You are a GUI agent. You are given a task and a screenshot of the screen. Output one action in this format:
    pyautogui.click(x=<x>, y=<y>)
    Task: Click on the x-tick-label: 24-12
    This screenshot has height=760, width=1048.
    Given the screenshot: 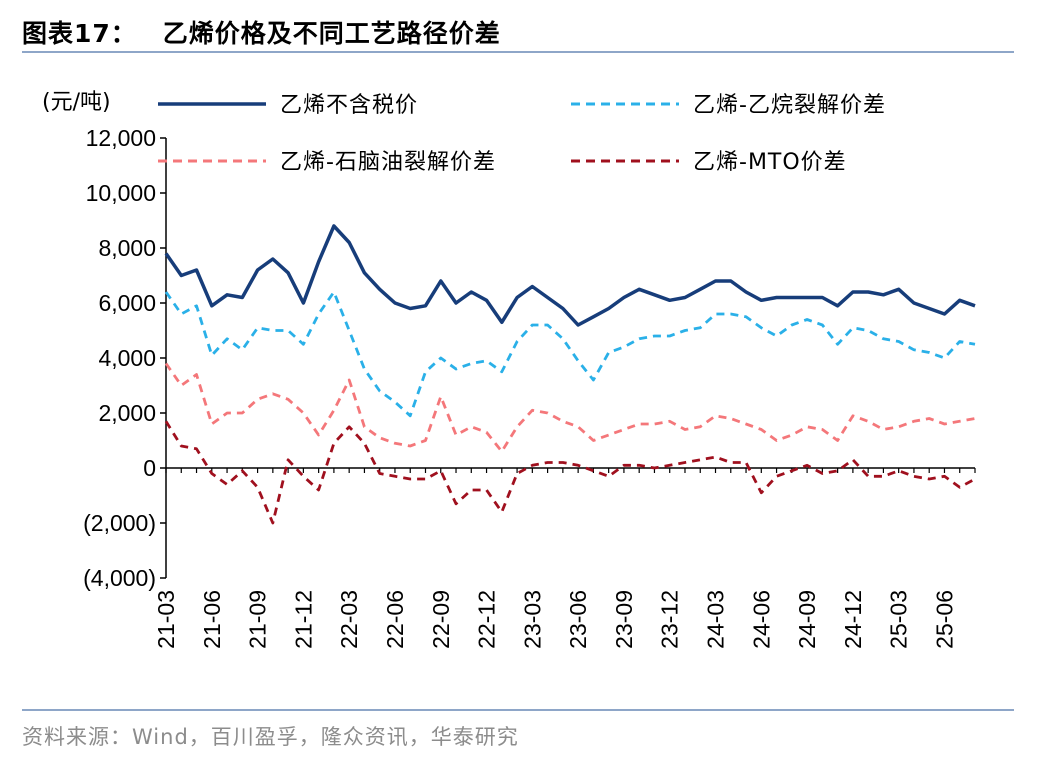 What is the action you would take?
    pyautogui.click(x=853, y=619)
    